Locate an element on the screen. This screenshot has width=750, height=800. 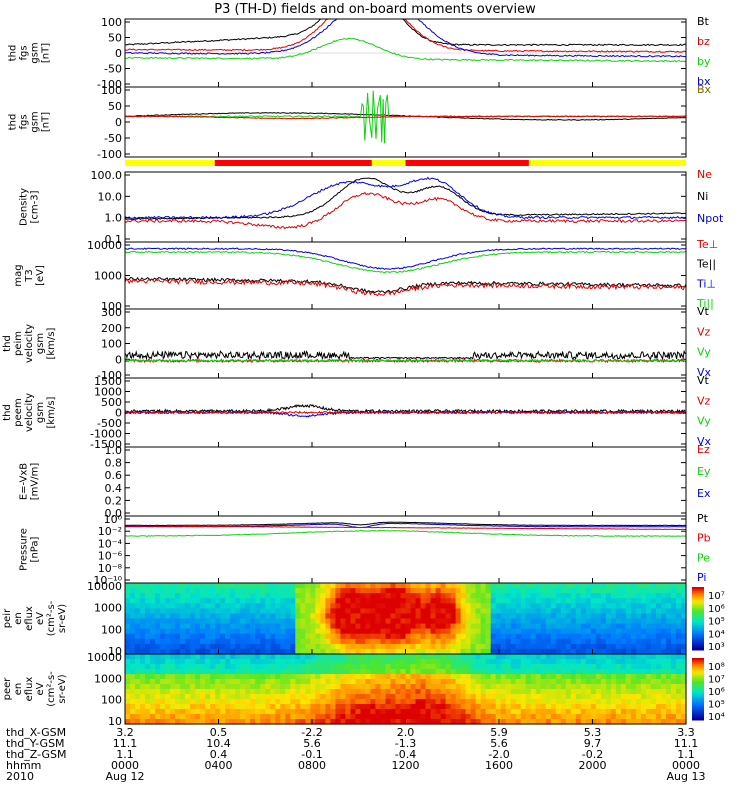
colorbar-cell is located at coordinates (698, 622).